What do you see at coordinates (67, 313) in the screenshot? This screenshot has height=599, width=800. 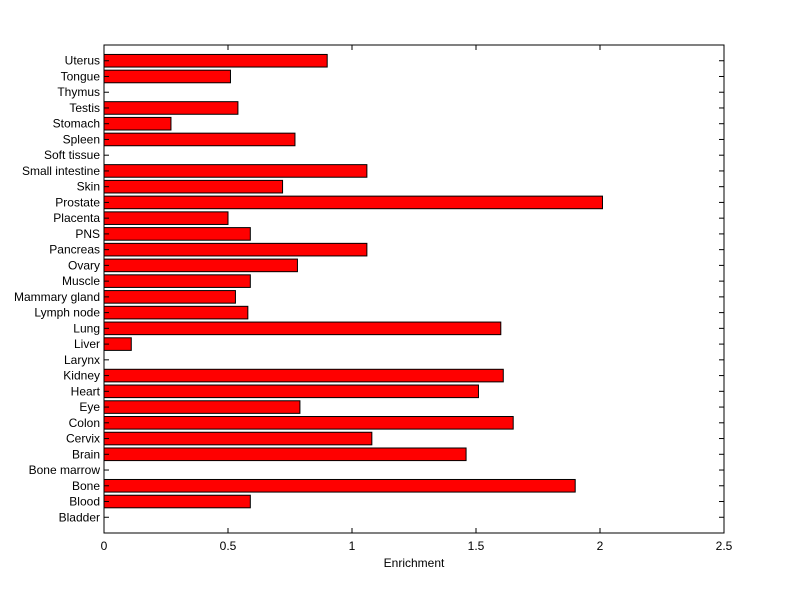 I see `y-tick-label-lymph-node: Lymph node` at bounding box center [67, 313].